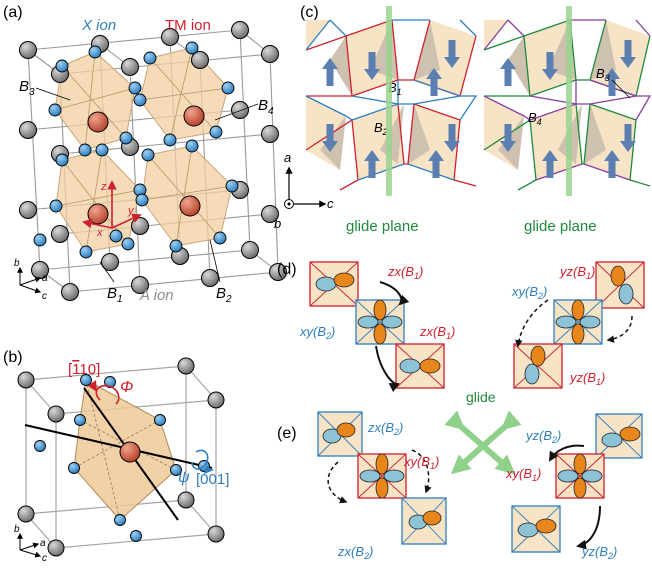 The width and height of the screenshot is (652, 574). What do you see at coordinates (437, 332) in the screenshot?
I see `label-d-zx-b1-bottom: zx(B1)` at bounding box center [437, 332].